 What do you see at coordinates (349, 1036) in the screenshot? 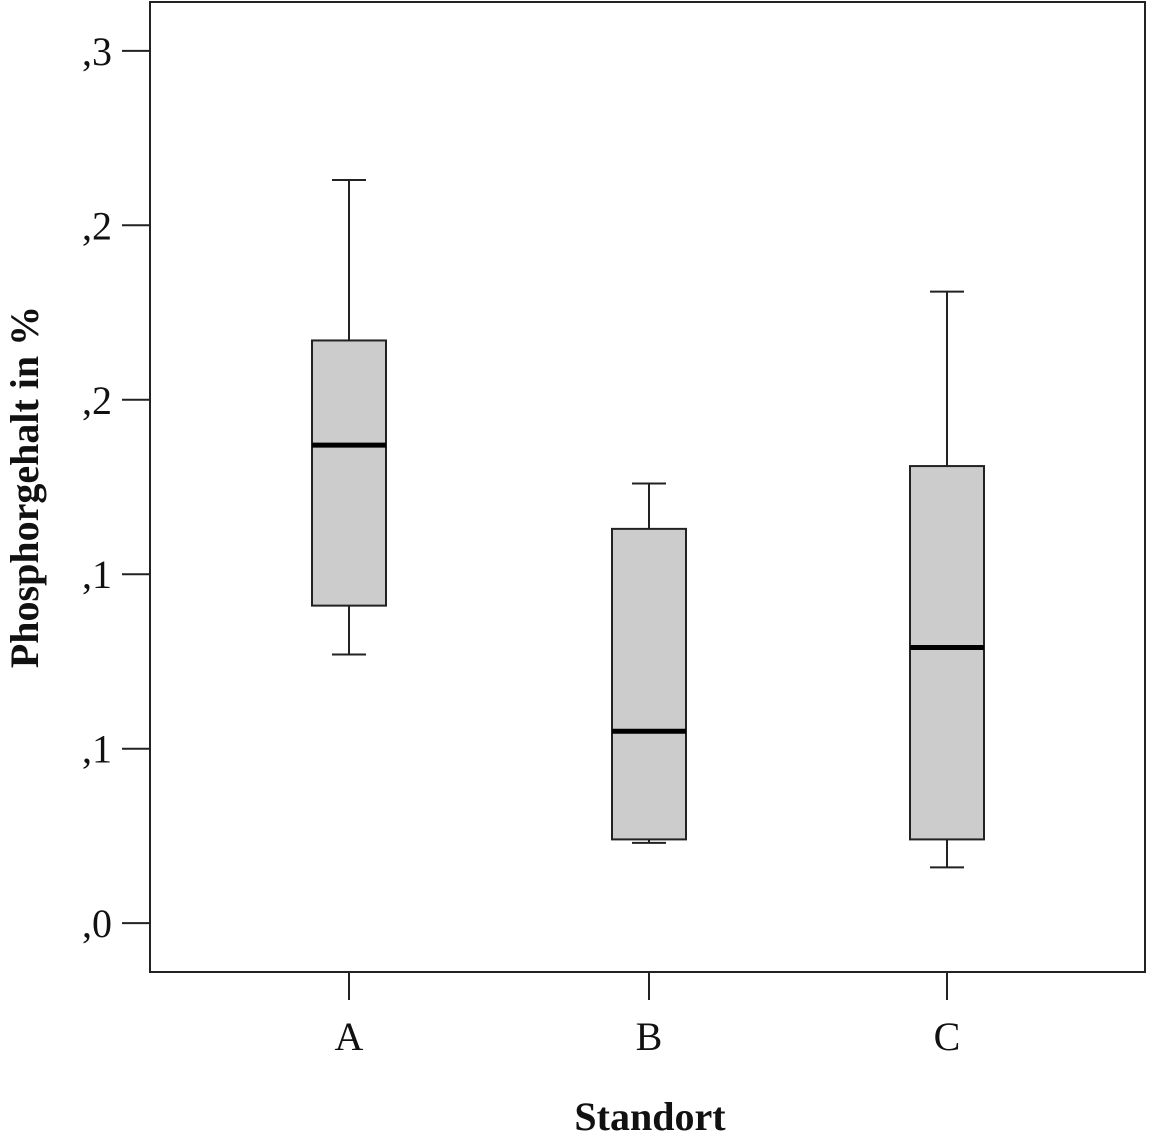
I see `x-tick-label-A: A` at bounding box center [349, 1036].